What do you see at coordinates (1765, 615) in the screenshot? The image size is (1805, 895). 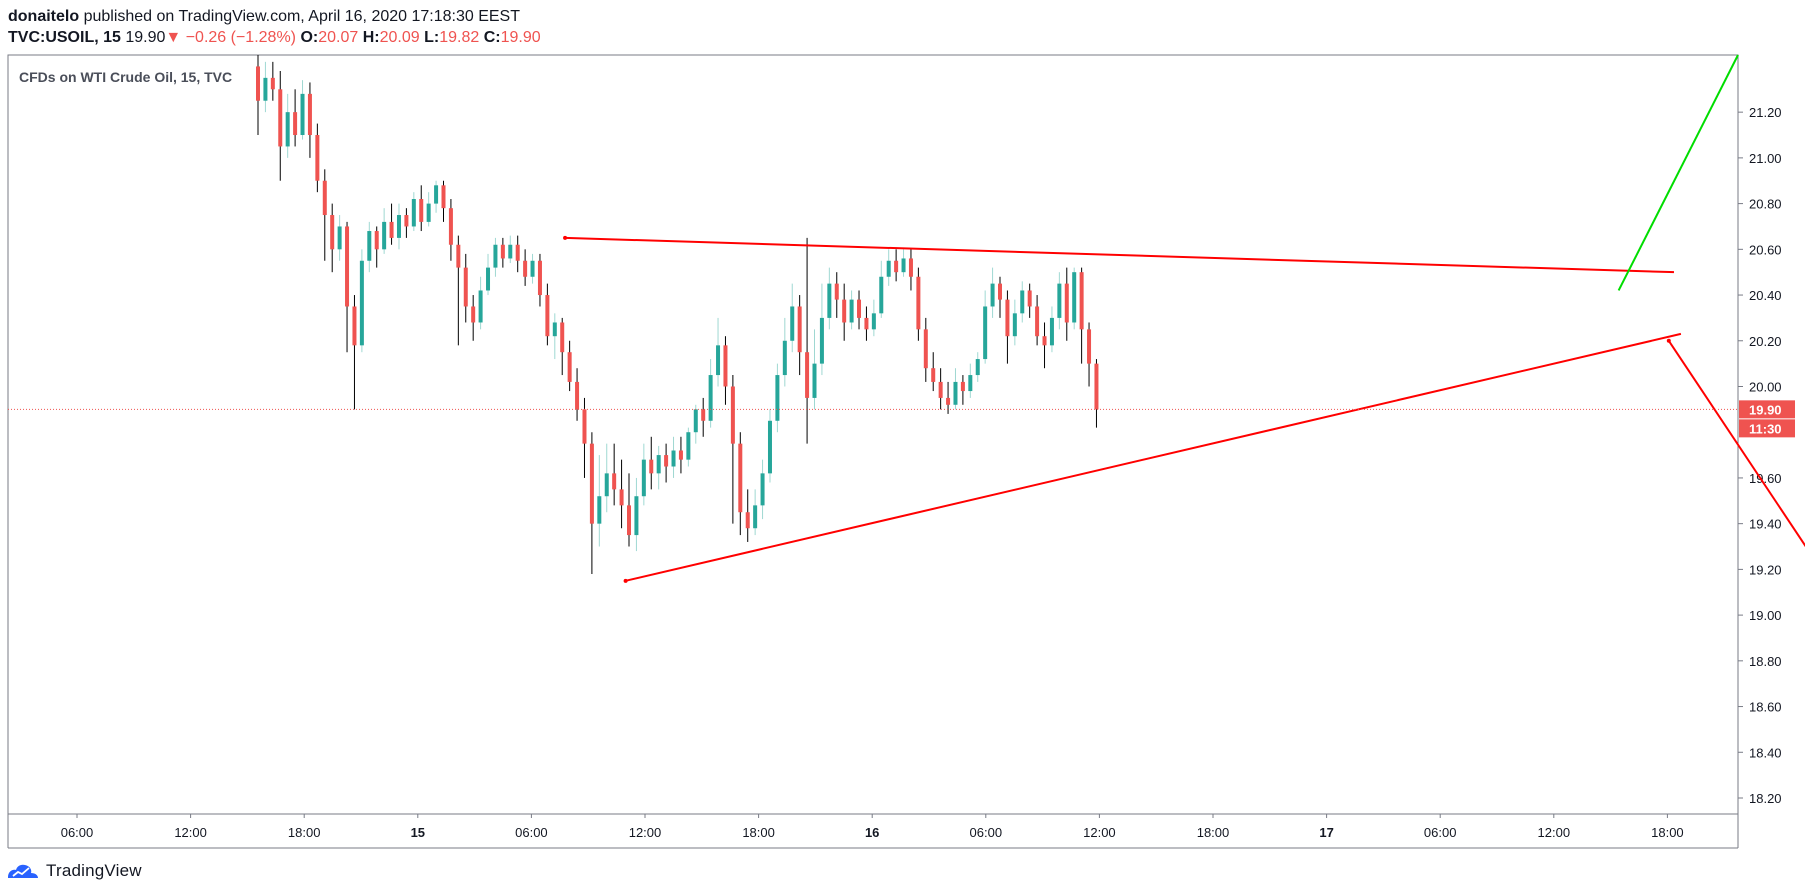 I see `y-tick-label: 19.00` at bounding box center [1765, 615].